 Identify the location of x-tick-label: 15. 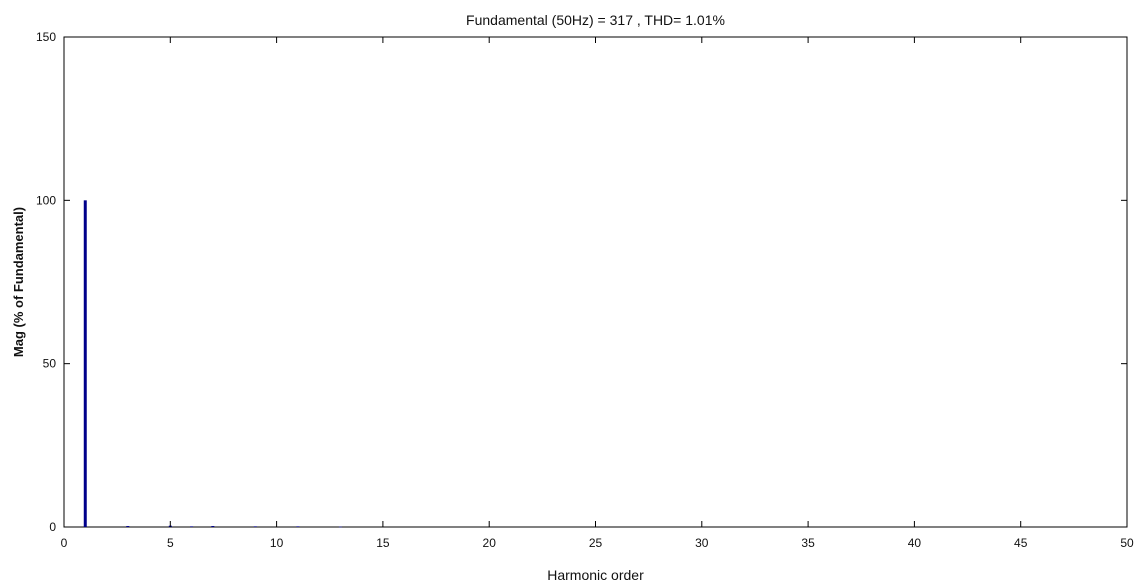
(383, 543).